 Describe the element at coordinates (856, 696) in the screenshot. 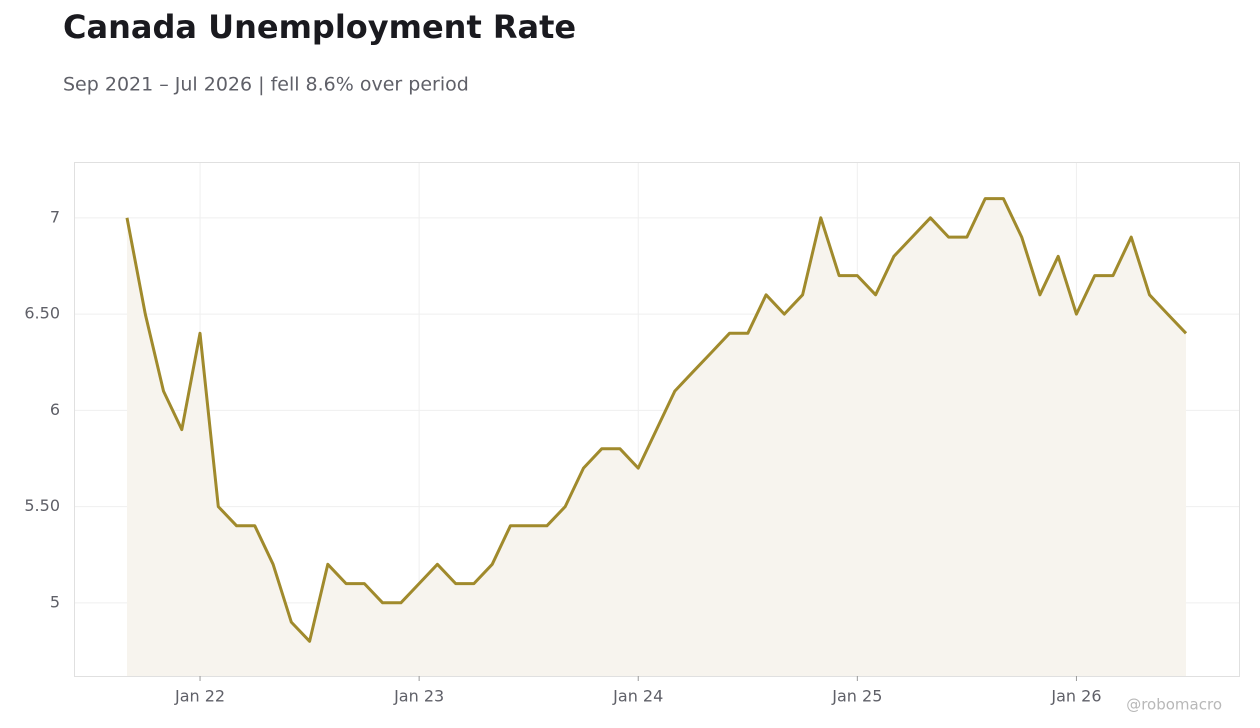

I see `x-tick-label: Jan 25` at that location.